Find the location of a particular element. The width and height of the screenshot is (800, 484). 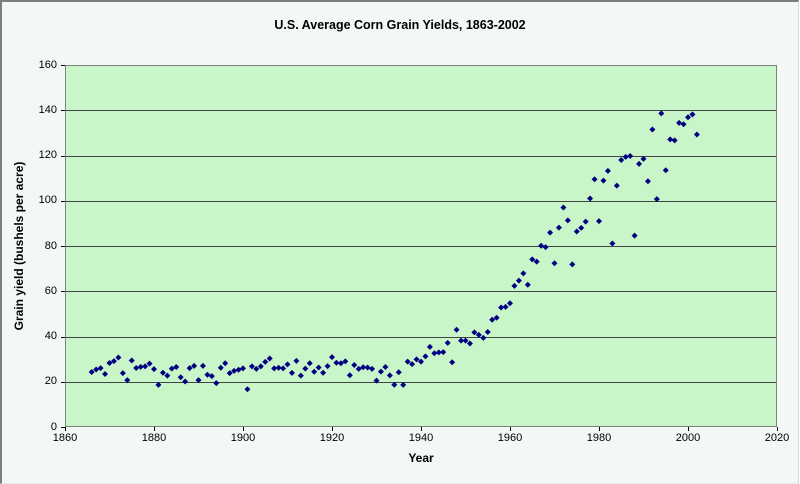

y-tick-label: 60 is located at coordinates (50, 290).